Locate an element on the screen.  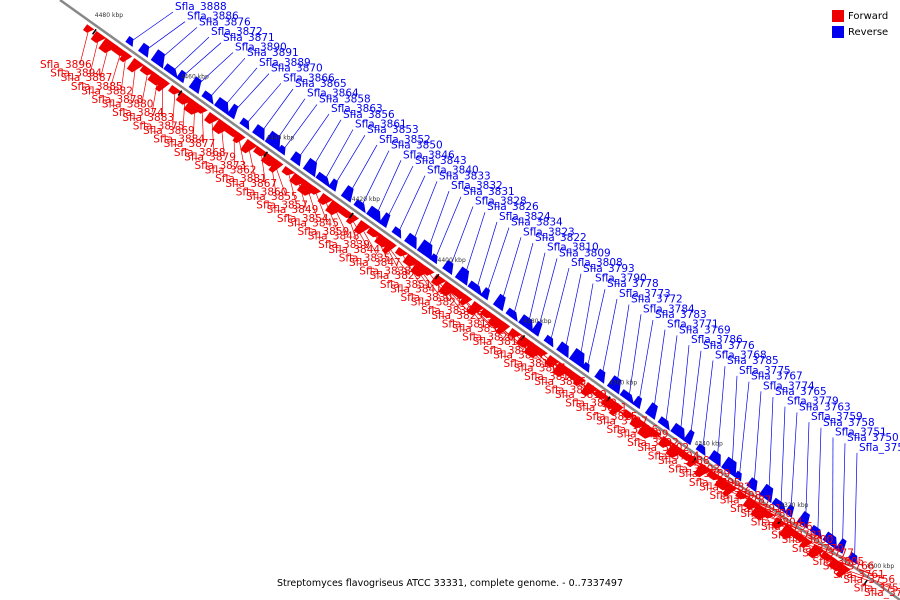
legend-reverse-label: Reverse is located at coordinates (868, 32).